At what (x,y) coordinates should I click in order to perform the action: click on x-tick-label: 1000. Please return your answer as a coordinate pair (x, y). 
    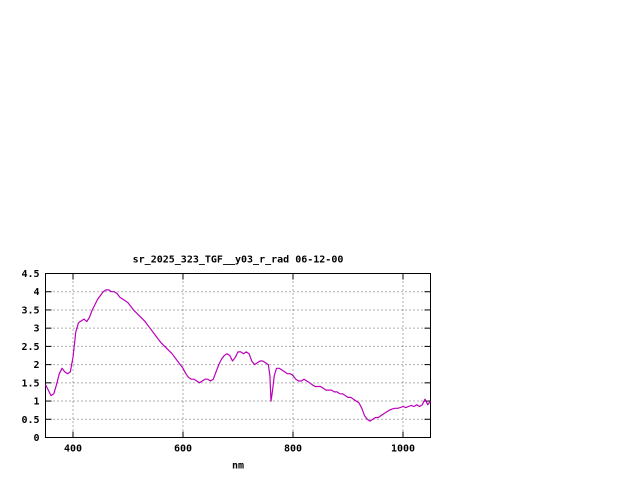
    Looking at the image, I should click on (403, 449).